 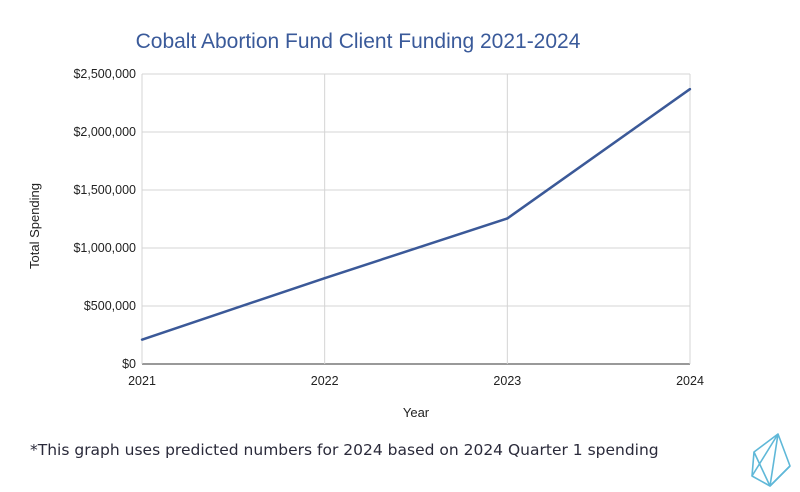 What do you see at coordinates (110, 306) in the screenshot?
I see `y-tick-label: $500,000` at bounding box center [110, 306].